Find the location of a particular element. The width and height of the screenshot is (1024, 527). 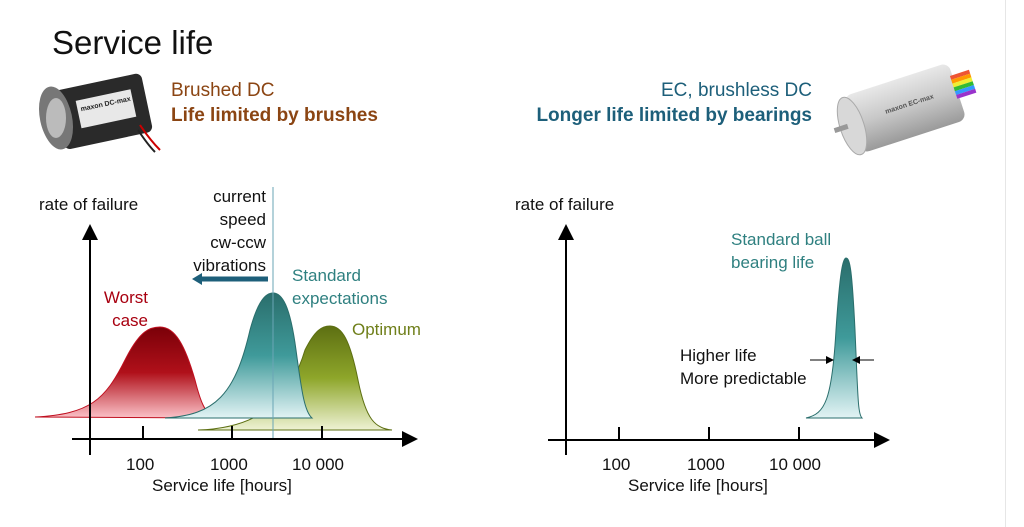

optimum-label: Optimum is located at coordinates (386, 329).